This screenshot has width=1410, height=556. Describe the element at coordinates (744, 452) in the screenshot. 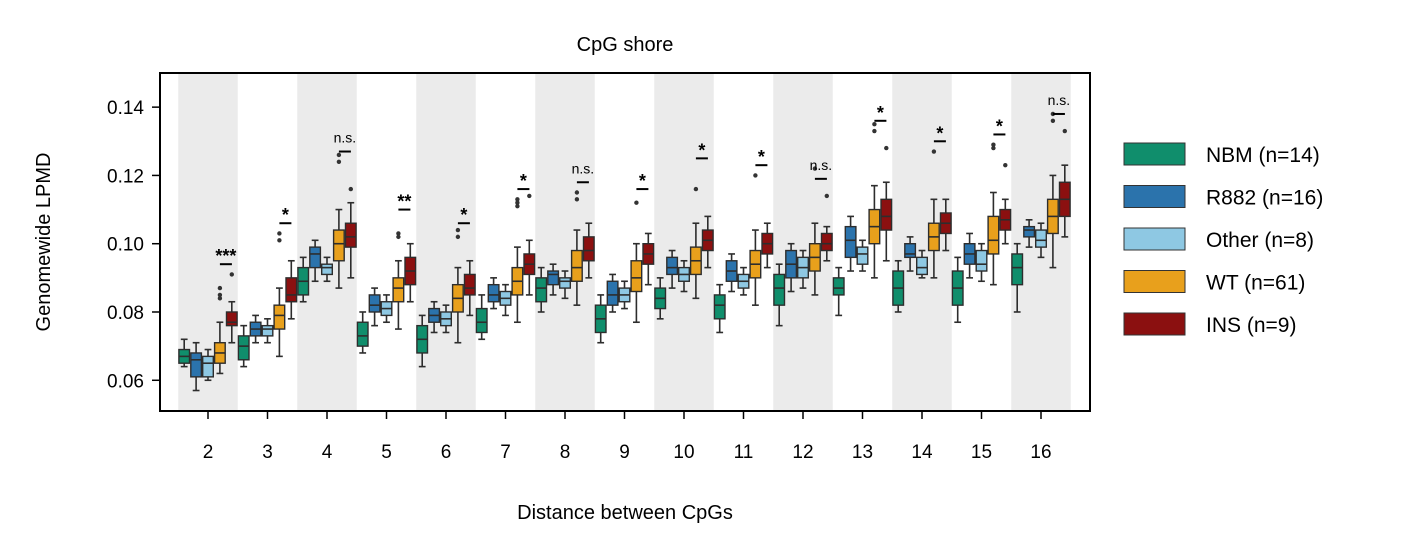

I see `x-tick-label: 11` at that location.